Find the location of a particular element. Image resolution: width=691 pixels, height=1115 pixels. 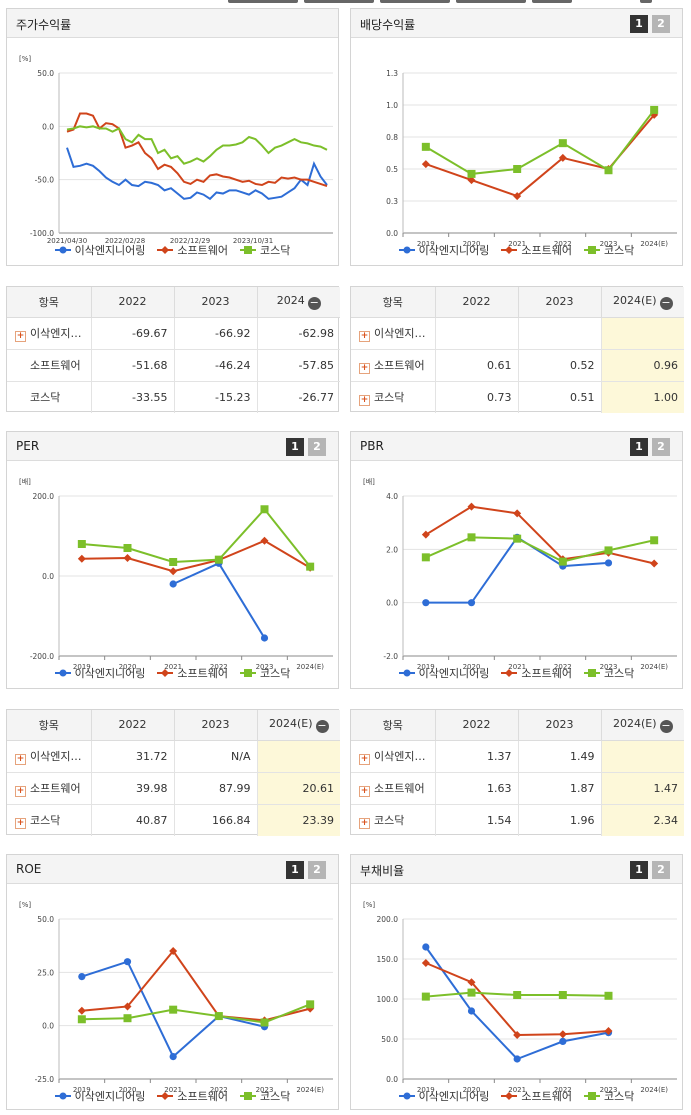

top-edge is located at coordinates (345, 3).